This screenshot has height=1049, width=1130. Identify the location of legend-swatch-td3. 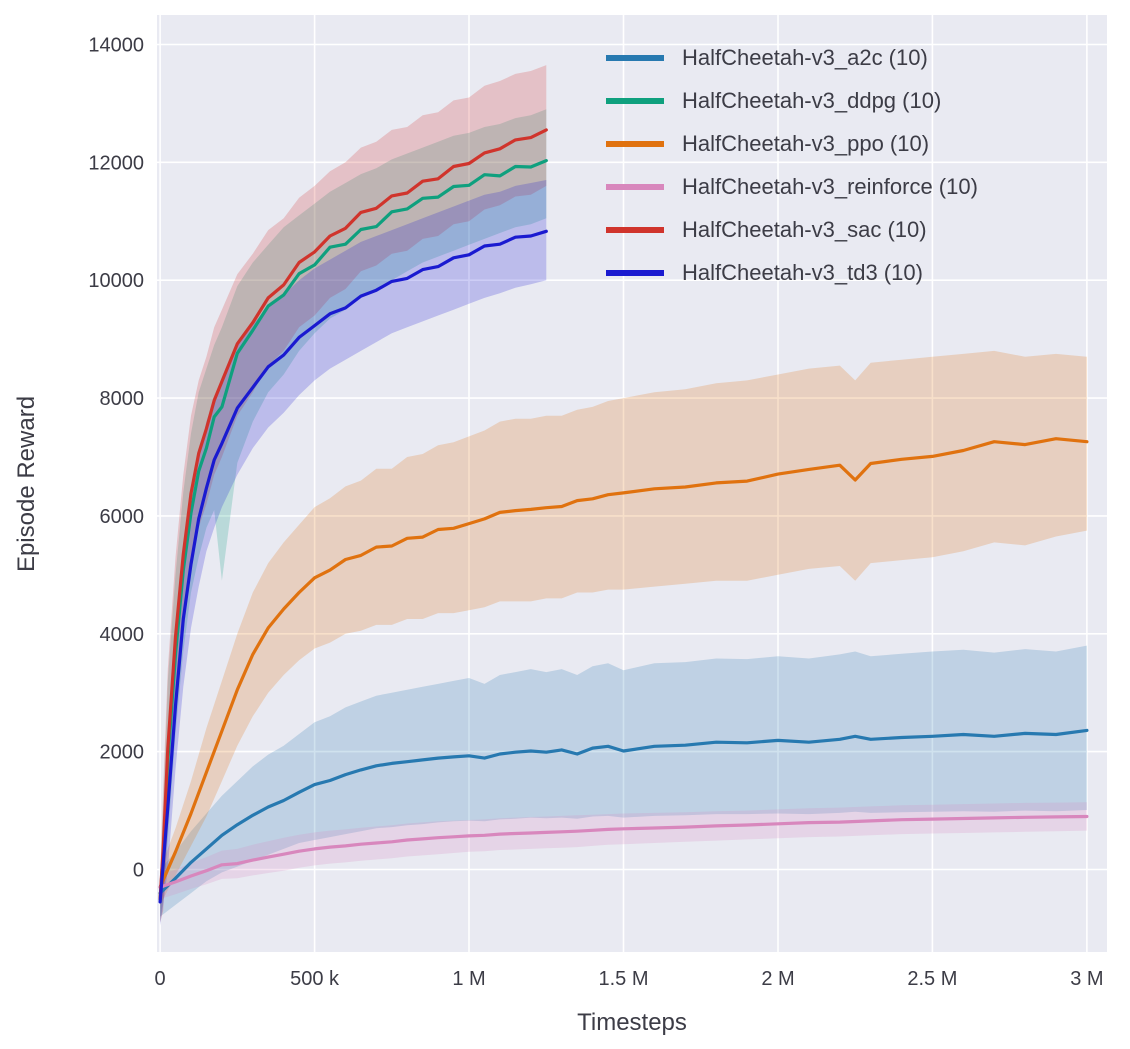
(635, 272).